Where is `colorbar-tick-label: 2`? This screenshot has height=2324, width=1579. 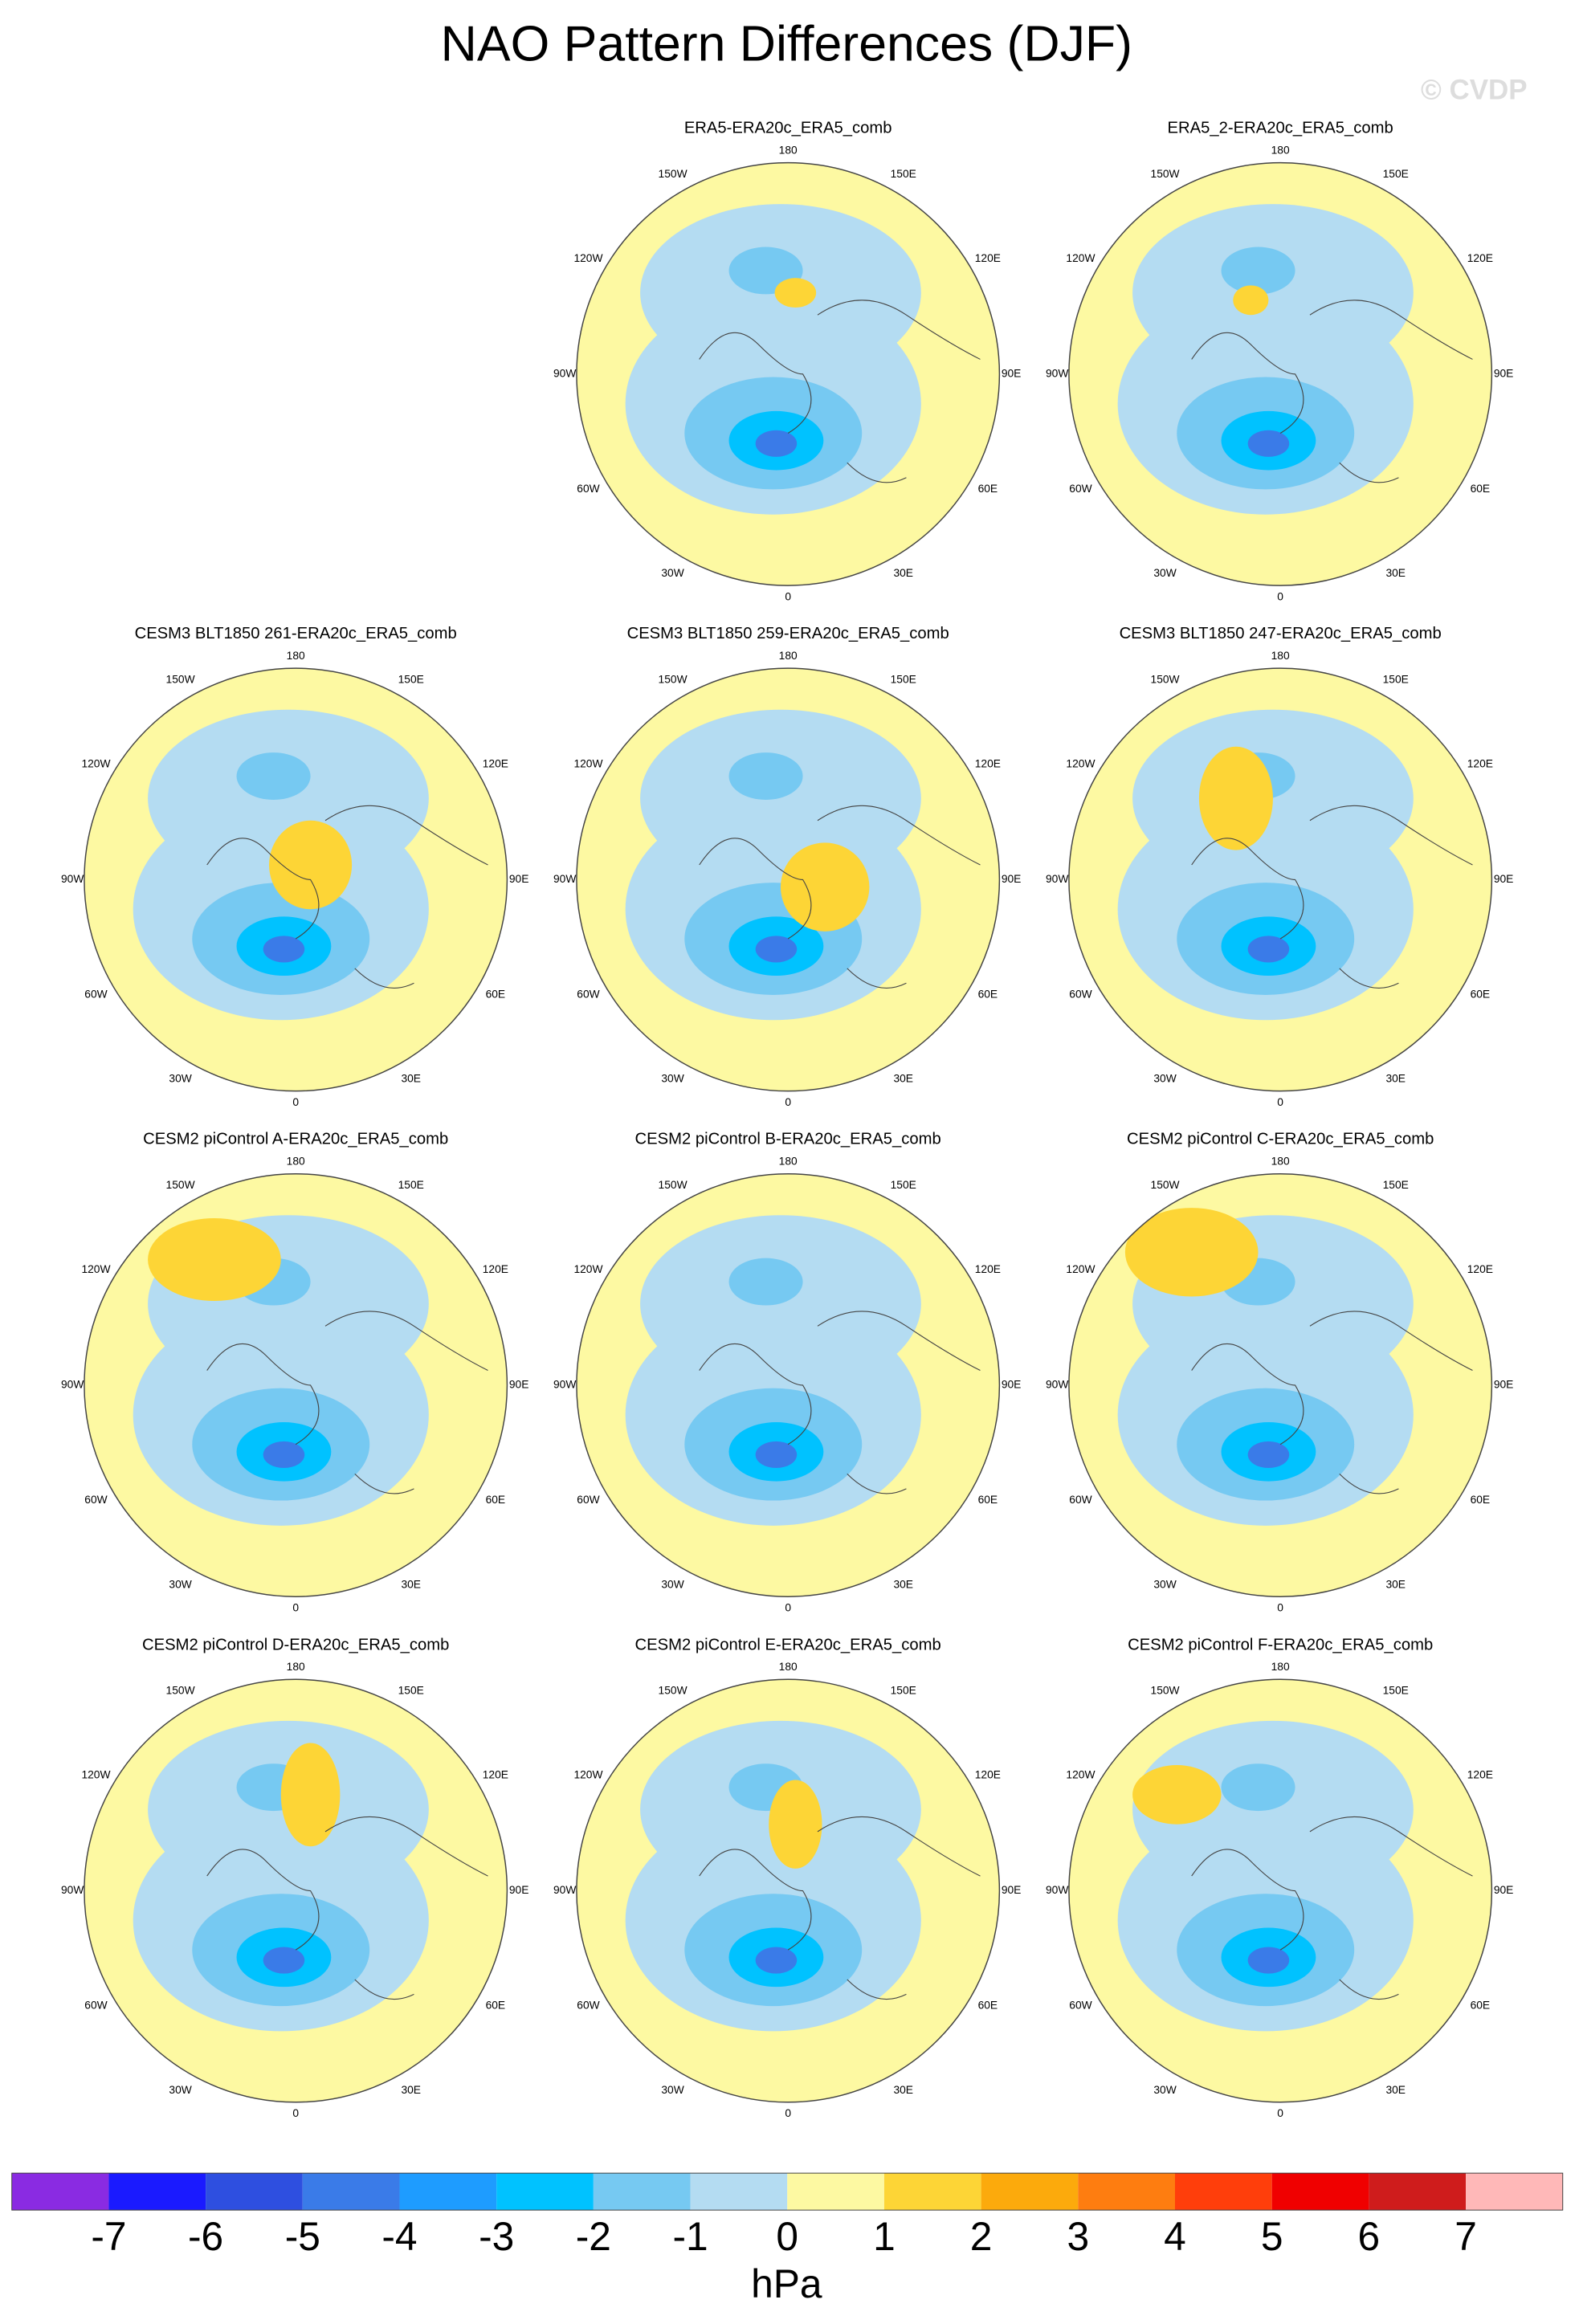
colorbar-tick-label: 2 is located at coordinates (981, 2236).